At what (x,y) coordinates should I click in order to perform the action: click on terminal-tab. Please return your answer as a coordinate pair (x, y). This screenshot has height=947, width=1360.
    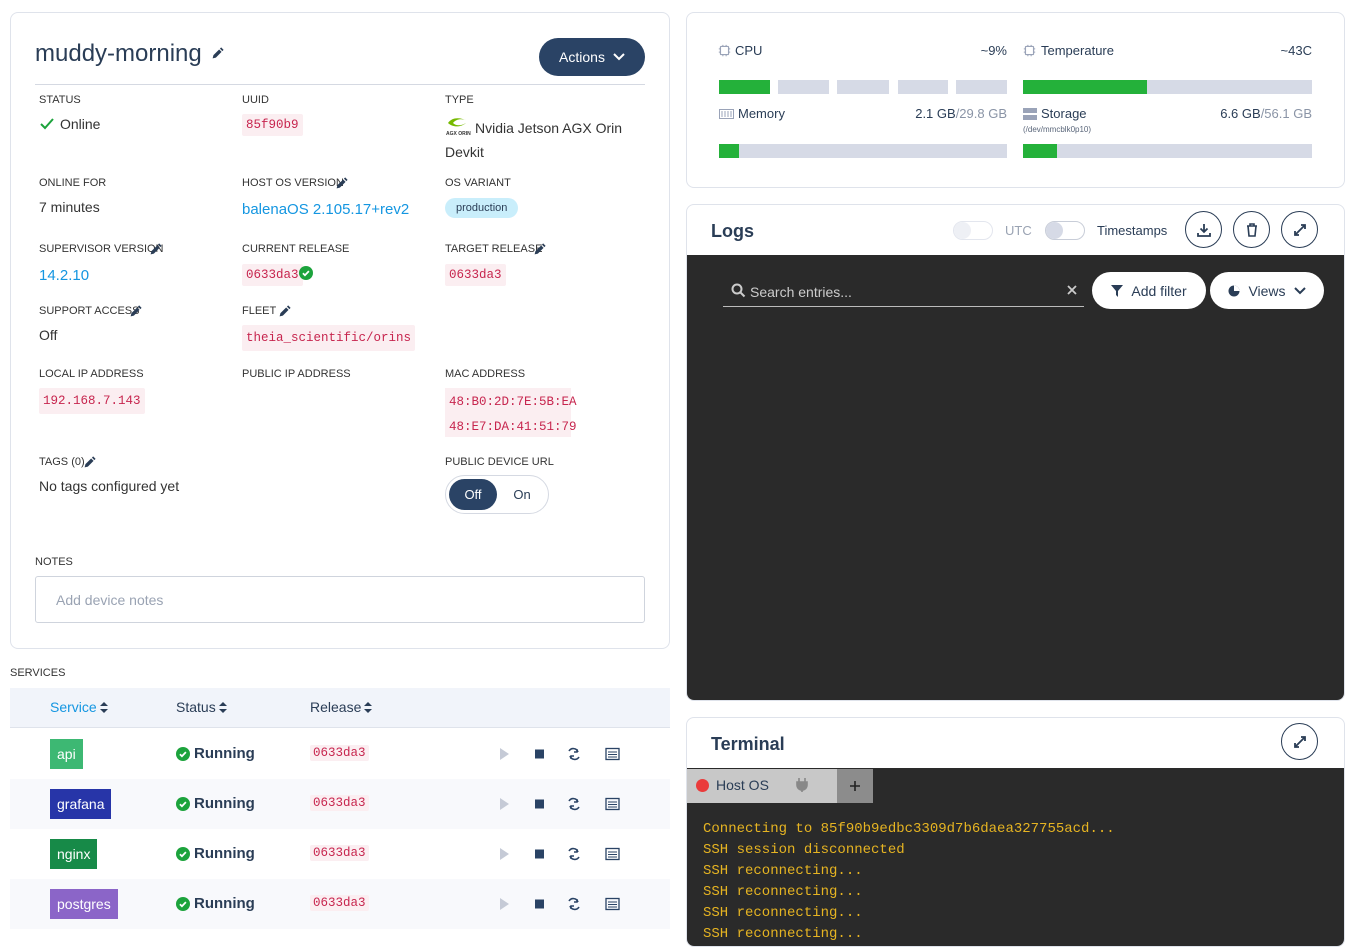
    Looking at the image, I should click on (762, 786).